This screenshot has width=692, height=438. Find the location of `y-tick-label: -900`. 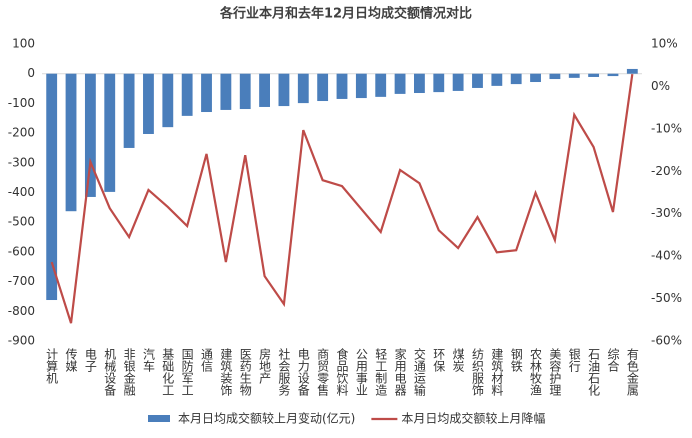

y-tick-label: -900 is located at coordinates (21, 341).